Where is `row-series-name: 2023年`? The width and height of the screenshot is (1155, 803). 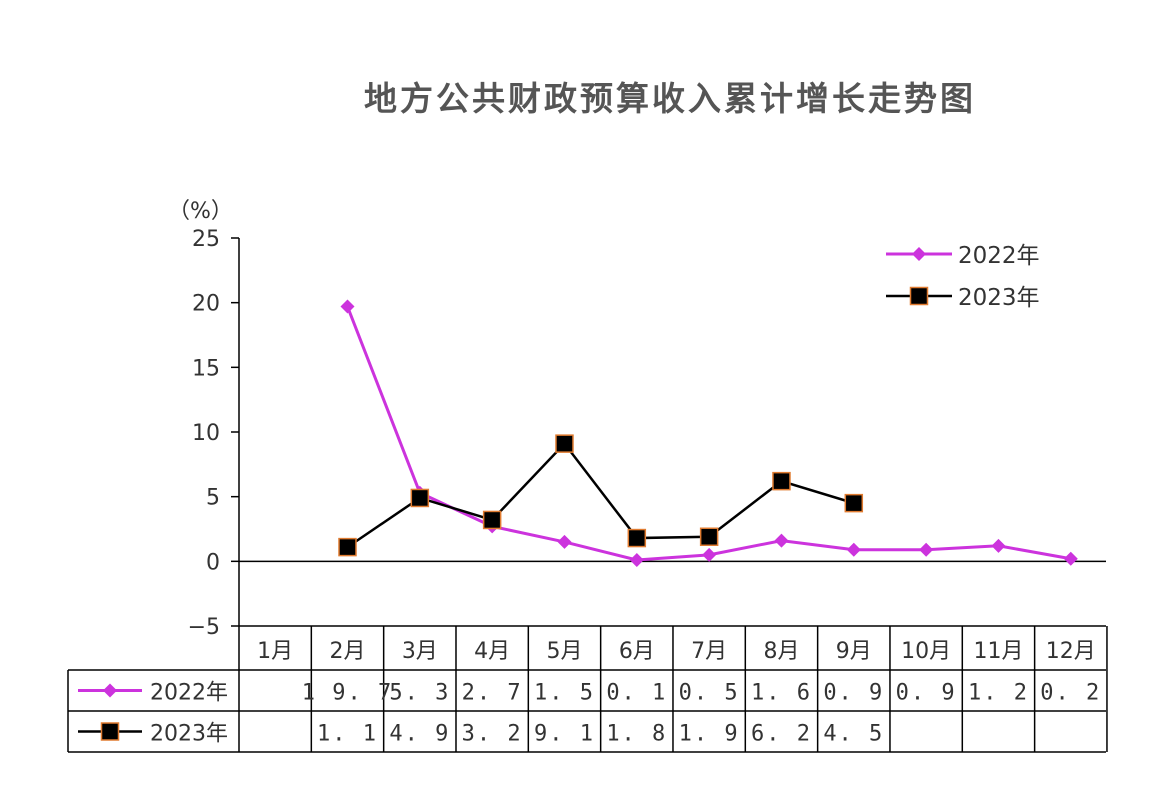
row-series-name: 2023年 is located at coordinates (189, 734).